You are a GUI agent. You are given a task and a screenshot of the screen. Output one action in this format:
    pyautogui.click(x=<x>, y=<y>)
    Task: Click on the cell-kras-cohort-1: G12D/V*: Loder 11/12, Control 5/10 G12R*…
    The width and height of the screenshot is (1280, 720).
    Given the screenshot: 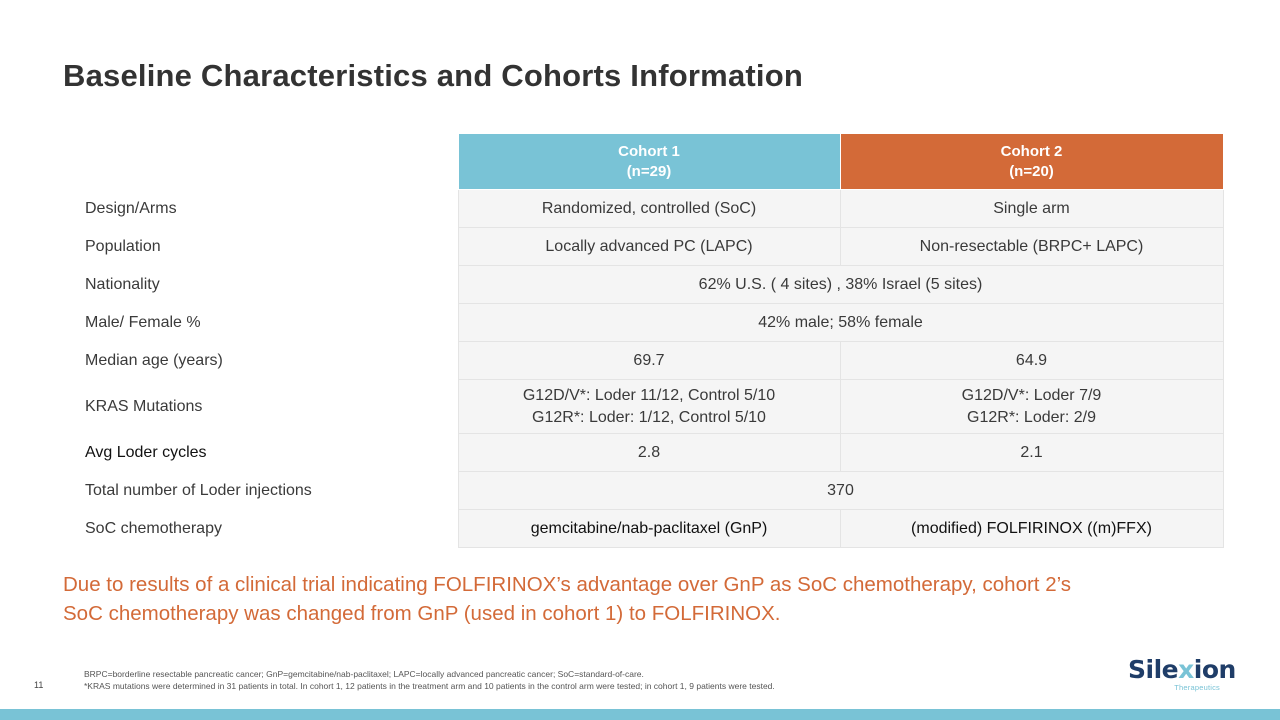 What is the action you would take?
    pyautogui.click(x=649, y=406)
    